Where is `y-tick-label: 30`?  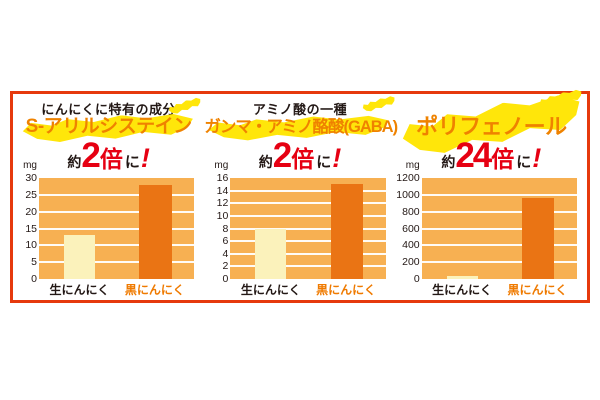 y-tick-label: 30 is located at coordinates (31, 178).